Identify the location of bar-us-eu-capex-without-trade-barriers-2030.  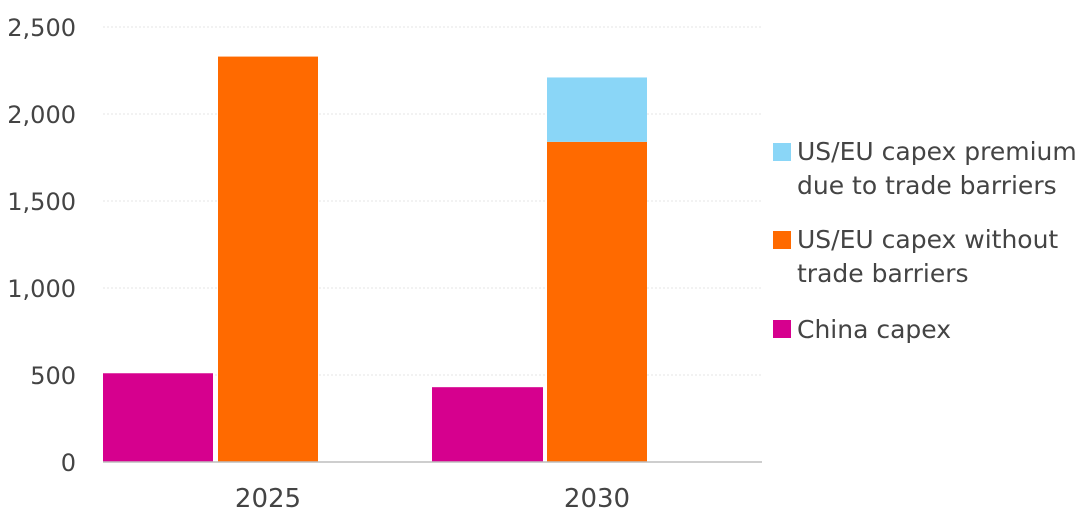
(597, 301).